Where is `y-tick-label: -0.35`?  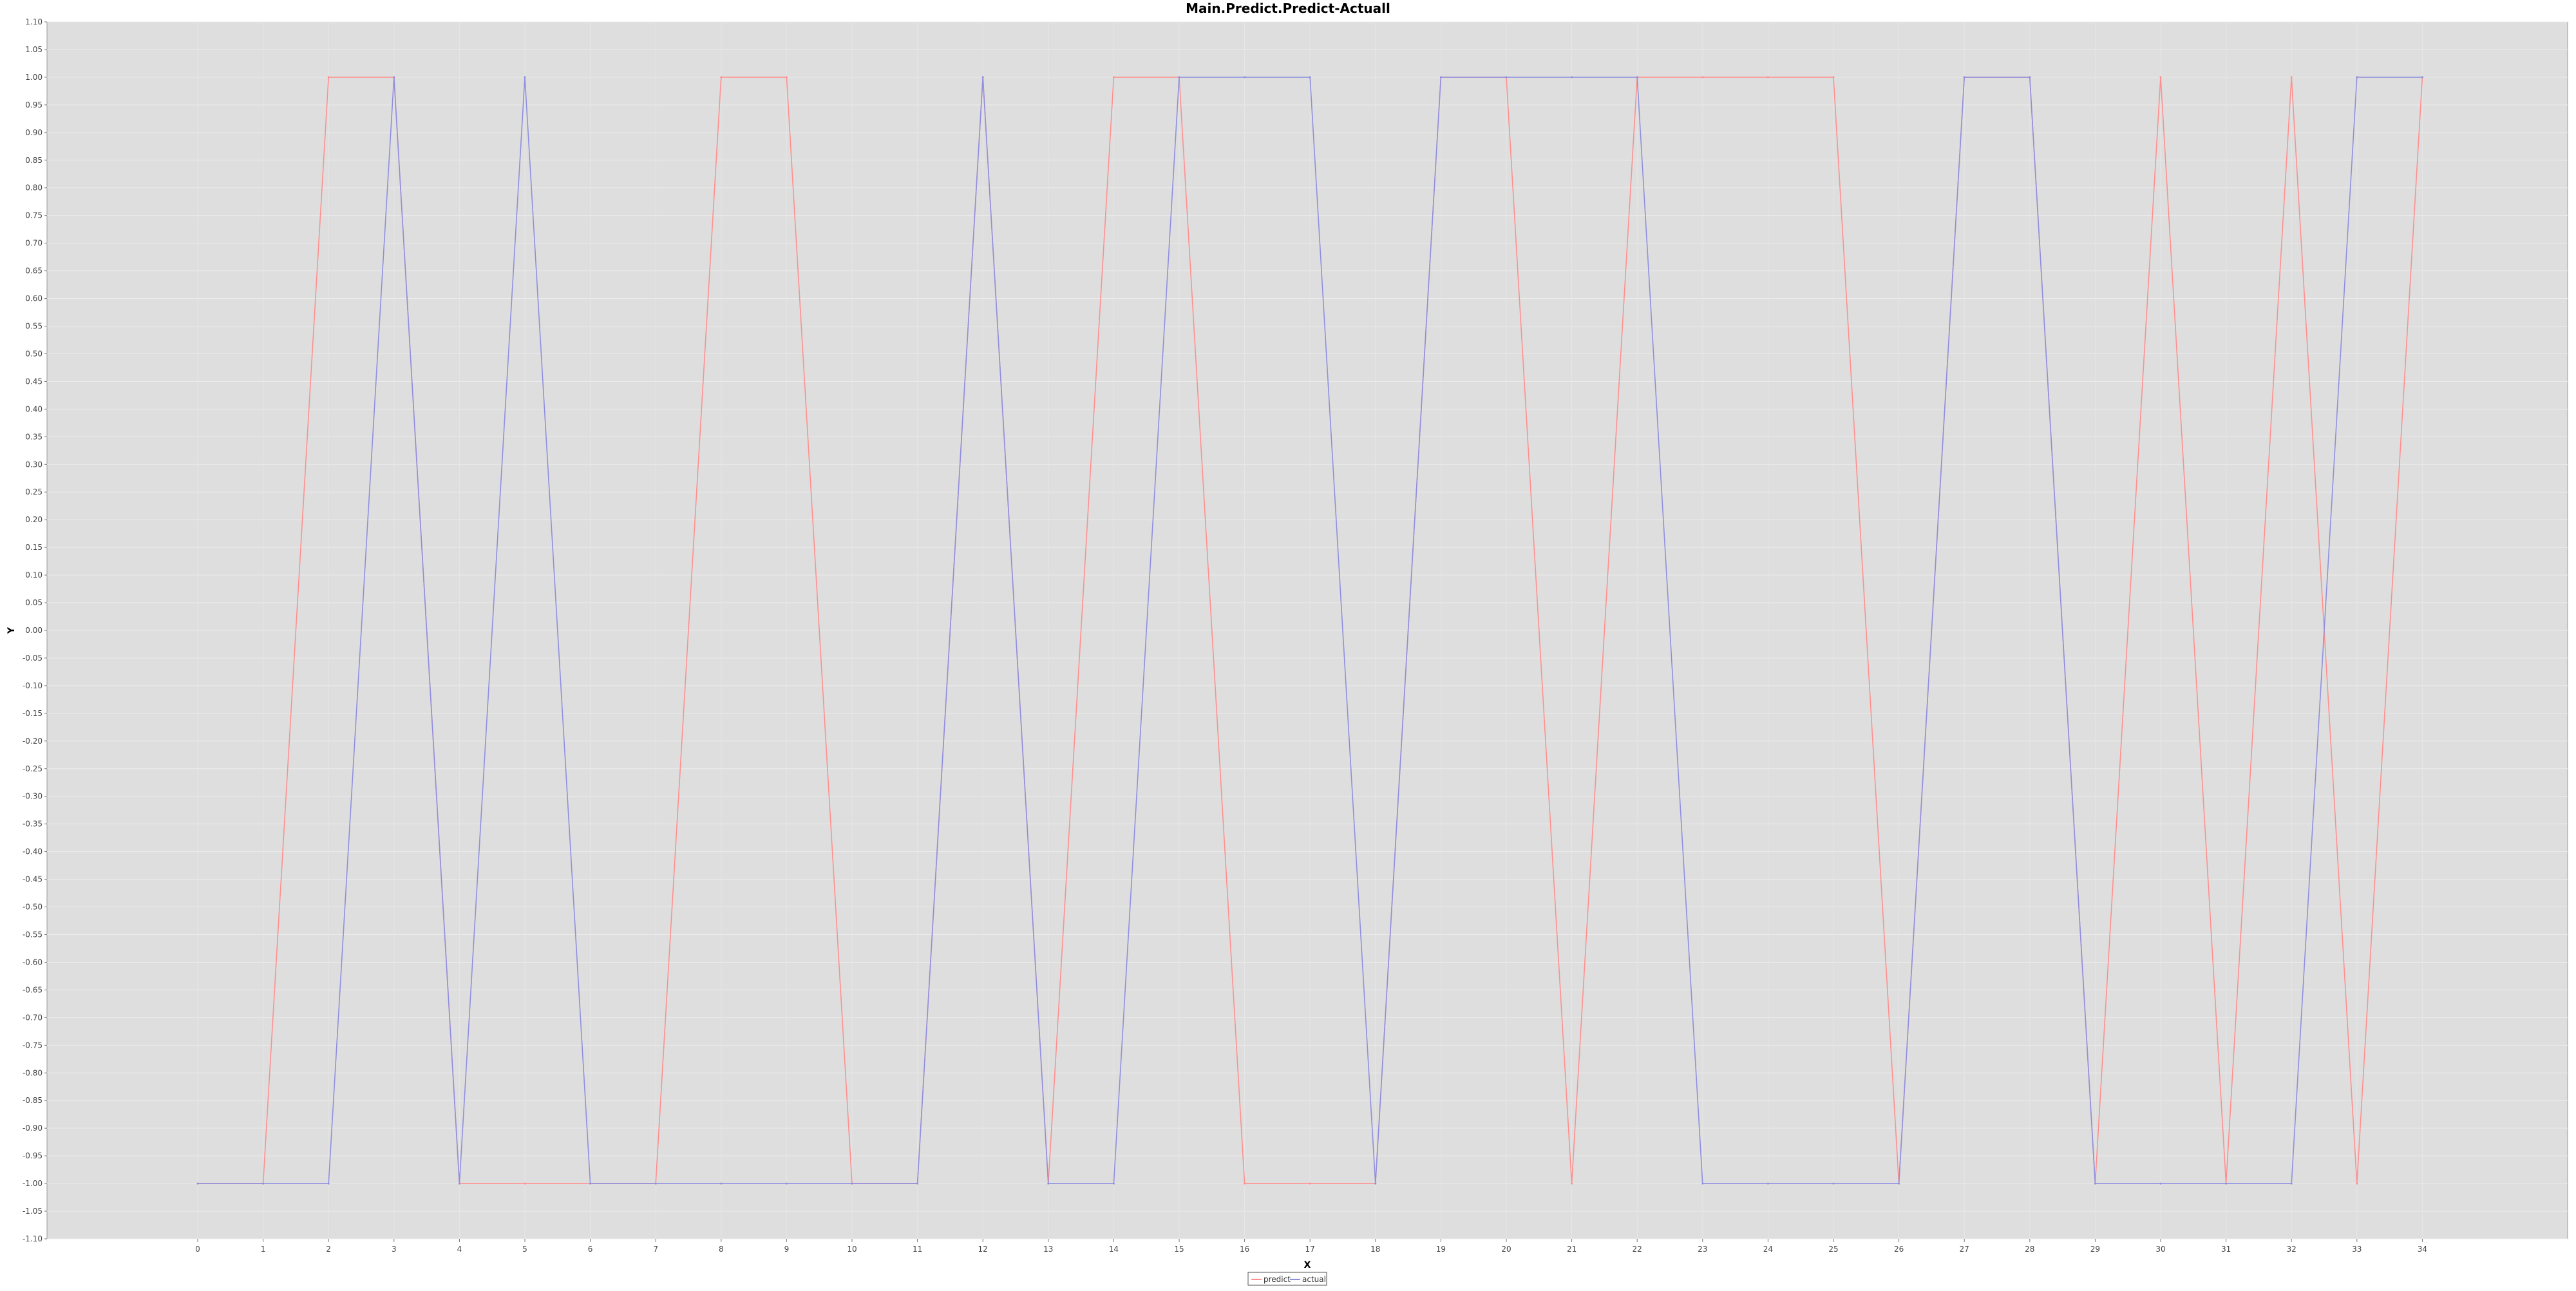
y-tick-label: -0.35 is located at coordinates (33, 824).